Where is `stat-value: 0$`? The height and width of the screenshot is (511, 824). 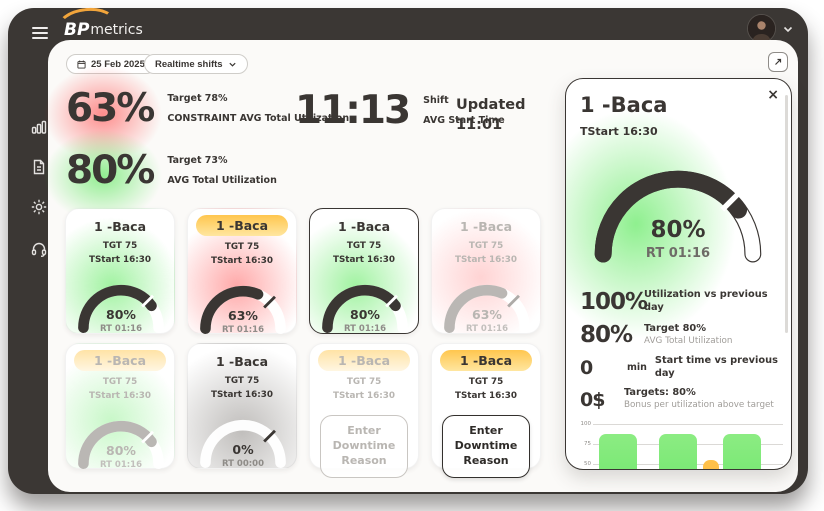
stat-value: 0$ is located at coordinates (592, 399).